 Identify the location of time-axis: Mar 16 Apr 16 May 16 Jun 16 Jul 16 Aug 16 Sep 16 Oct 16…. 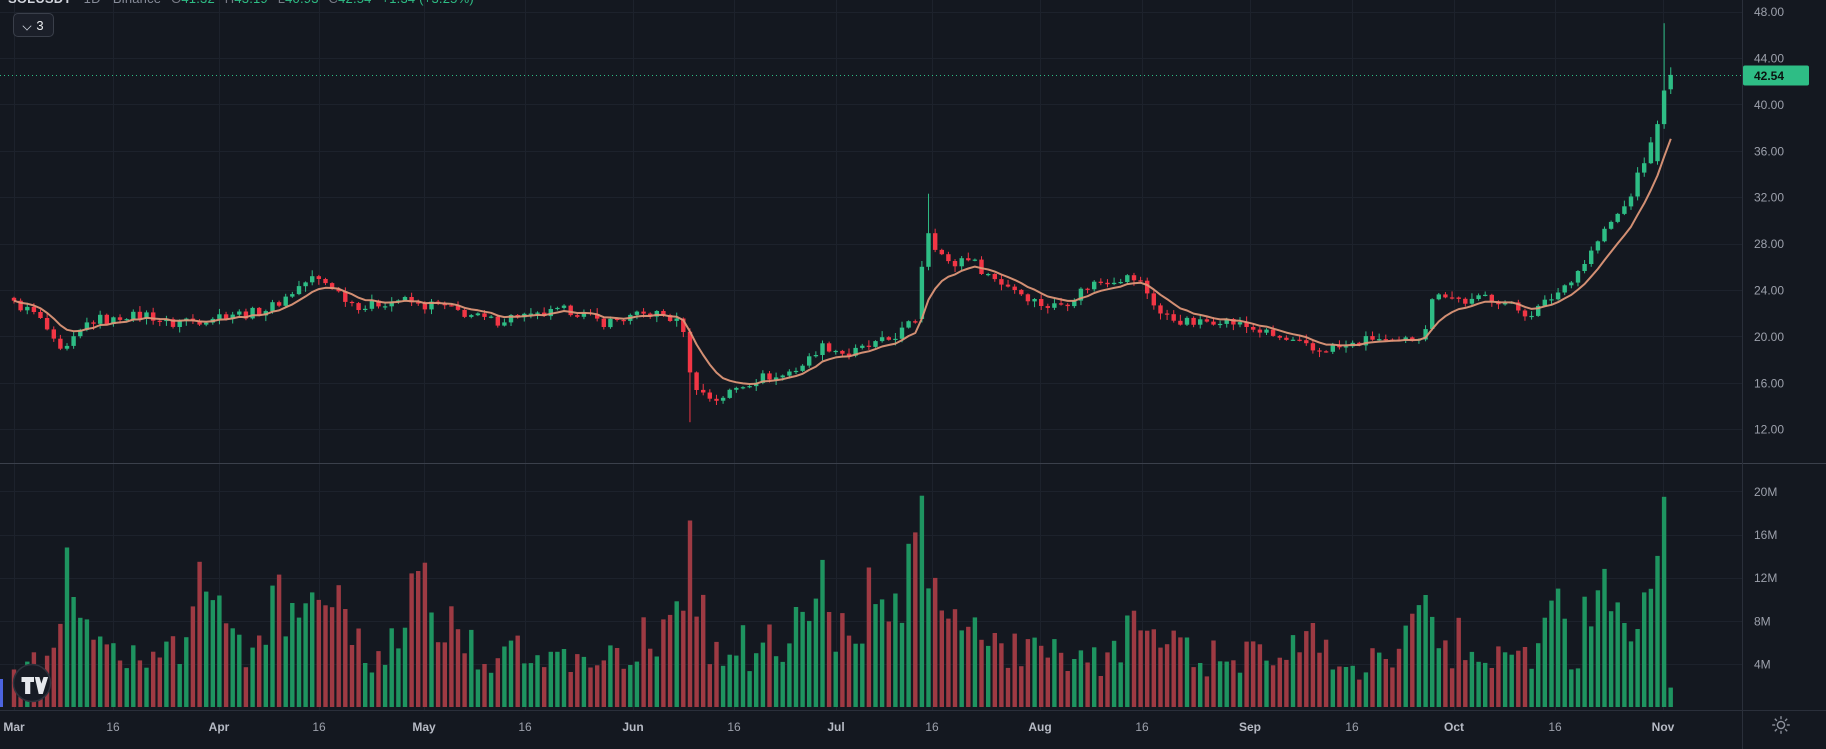
(838, 727).